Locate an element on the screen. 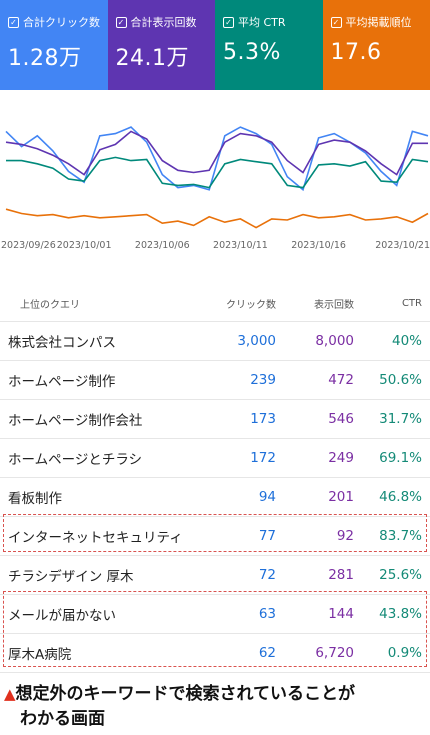  impressions-cell: 8,000 is located at coordinates (334, 341).